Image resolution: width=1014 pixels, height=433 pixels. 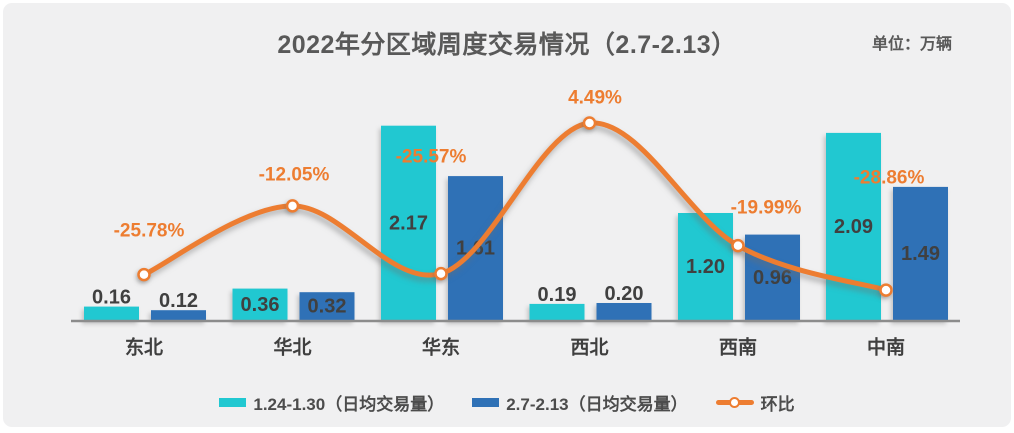 I want to click on legend-item-week1: 1.24-1.30（日均交易量）, so click(x=331, y=402).